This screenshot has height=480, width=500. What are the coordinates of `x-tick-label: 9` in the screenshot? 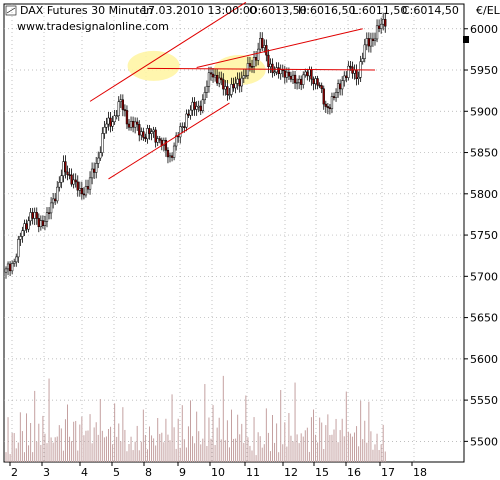 It's located at (182, 472).